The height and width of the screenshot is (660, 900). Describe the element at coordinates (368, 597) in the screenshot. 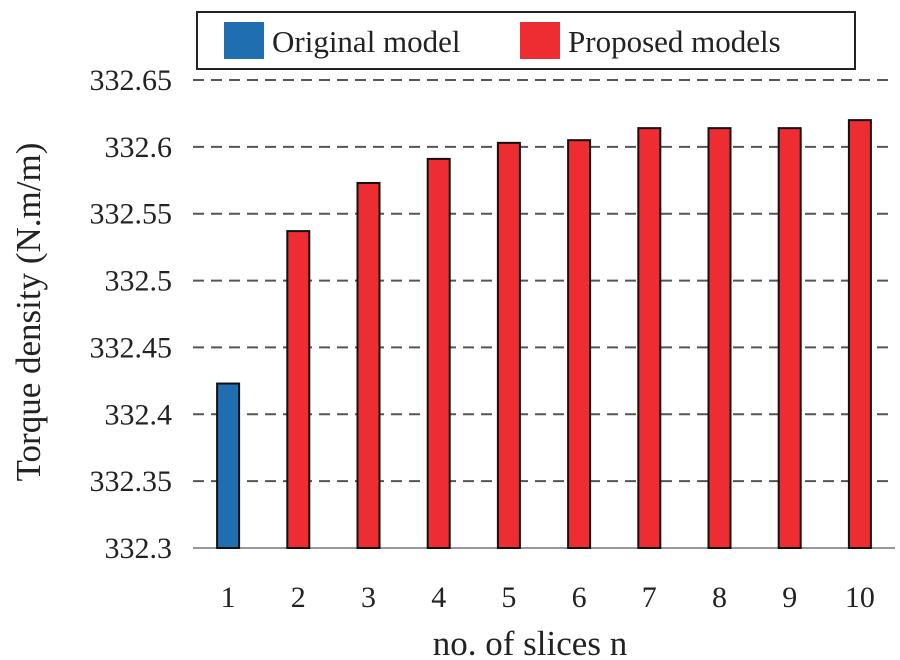

I see `x-tick-label: 3` at that location.